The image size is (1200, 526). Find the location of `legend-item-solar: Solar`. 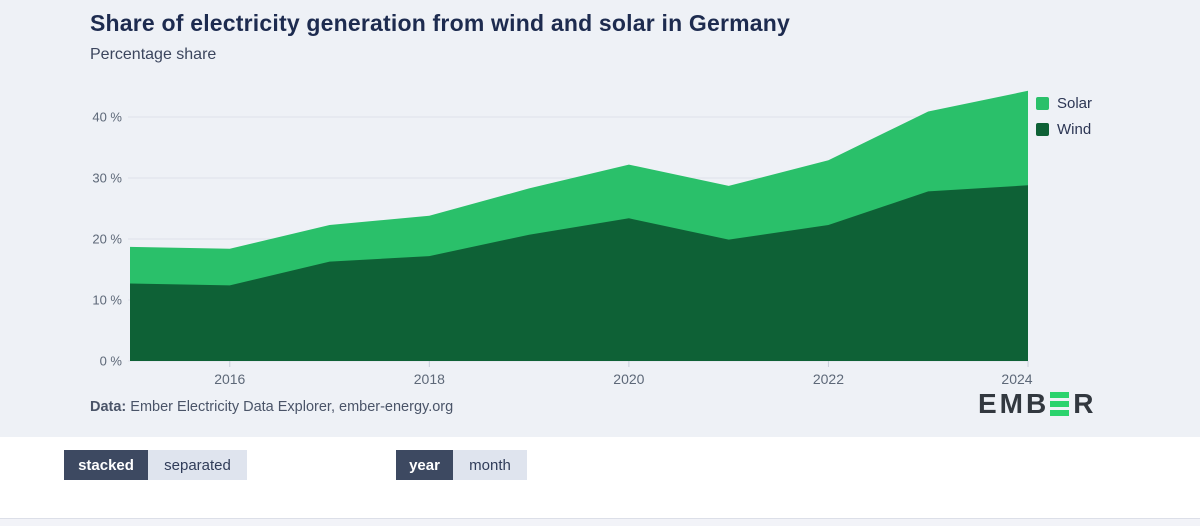

legend-item-solar: Solar is located at coordinates (1064, 103).